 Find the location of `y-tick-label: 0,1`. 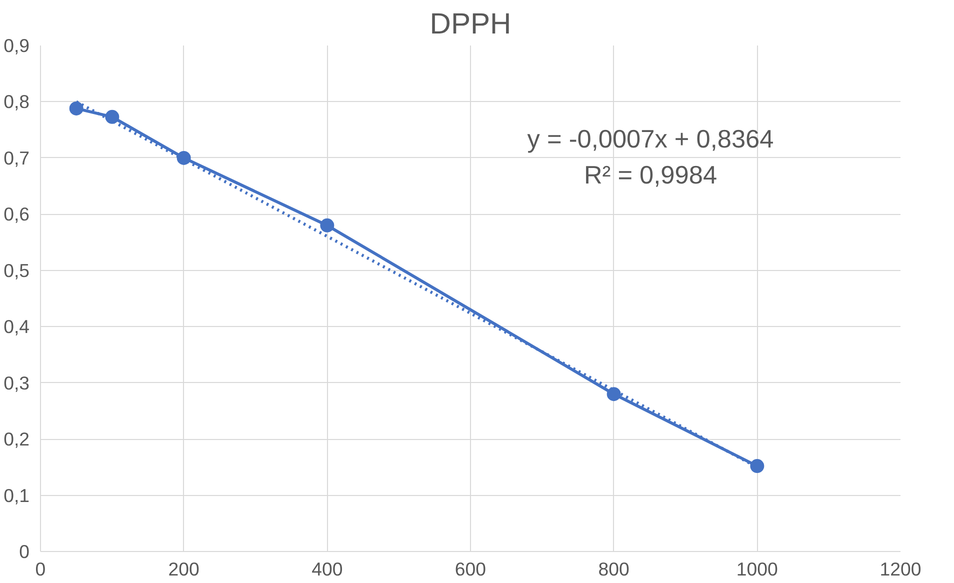

y-tick-label: 0,1 is located at coordinates (17, 495).